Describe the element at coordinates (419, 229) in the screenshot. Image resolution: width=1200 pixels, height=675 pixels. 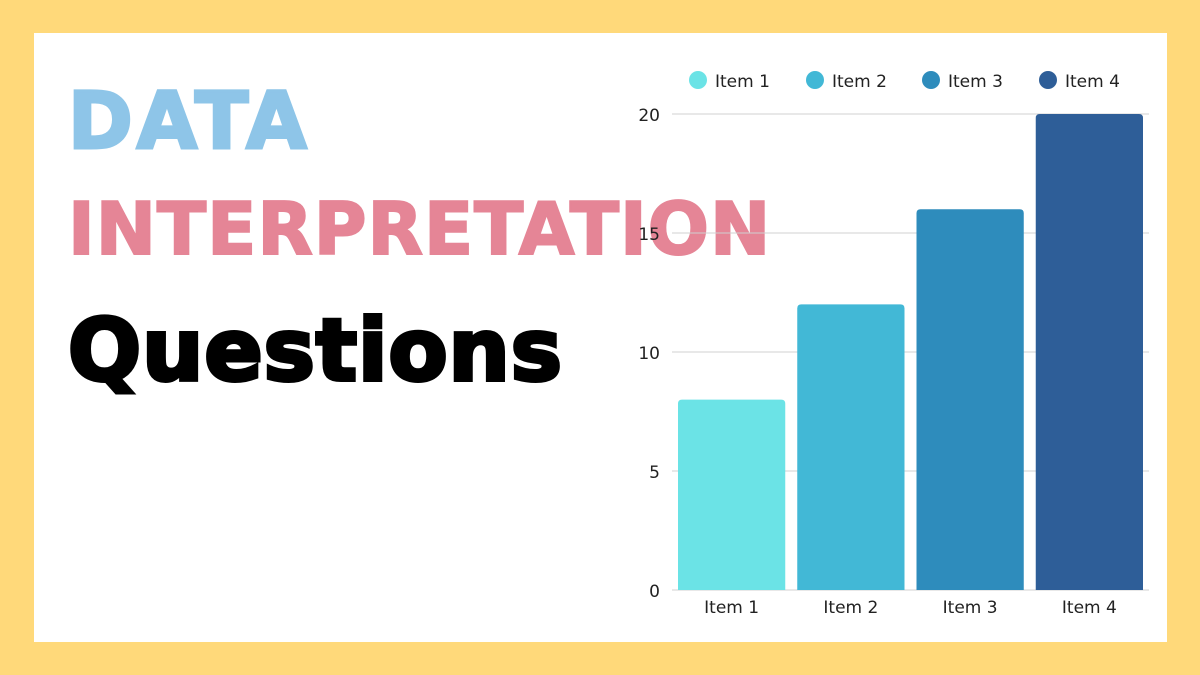
I see `headline-interpretation: INTERPRETATION` at that location.